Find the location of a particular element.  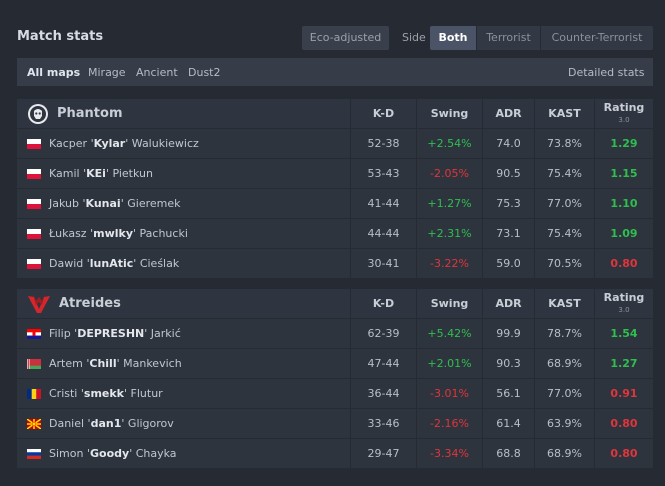

kd-value: 33-46 is located at coordinates (383, 423).